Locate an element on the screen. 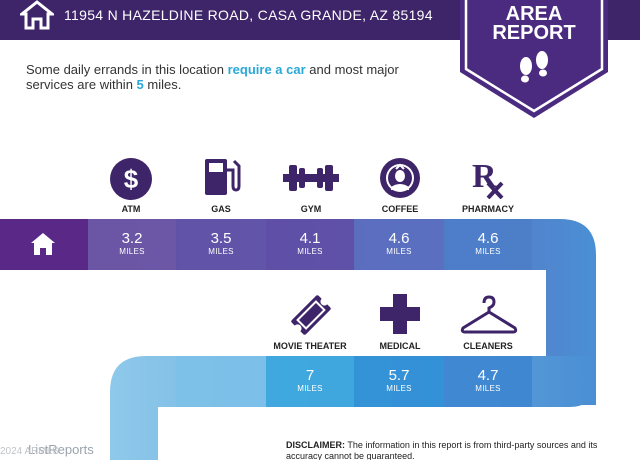 This screenshot has width=640, height=460. gas-pump-icon is located at coordinates (223, 177).